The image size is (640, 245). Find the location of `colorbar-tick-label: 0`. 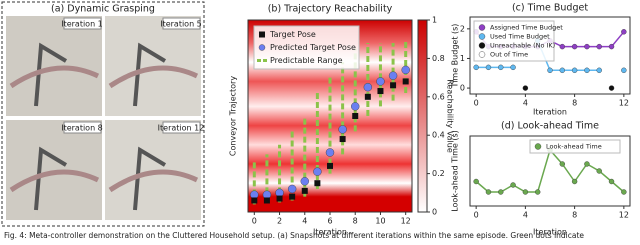

colorbar-tick-label: 0 is located at coordinates (434, 212).